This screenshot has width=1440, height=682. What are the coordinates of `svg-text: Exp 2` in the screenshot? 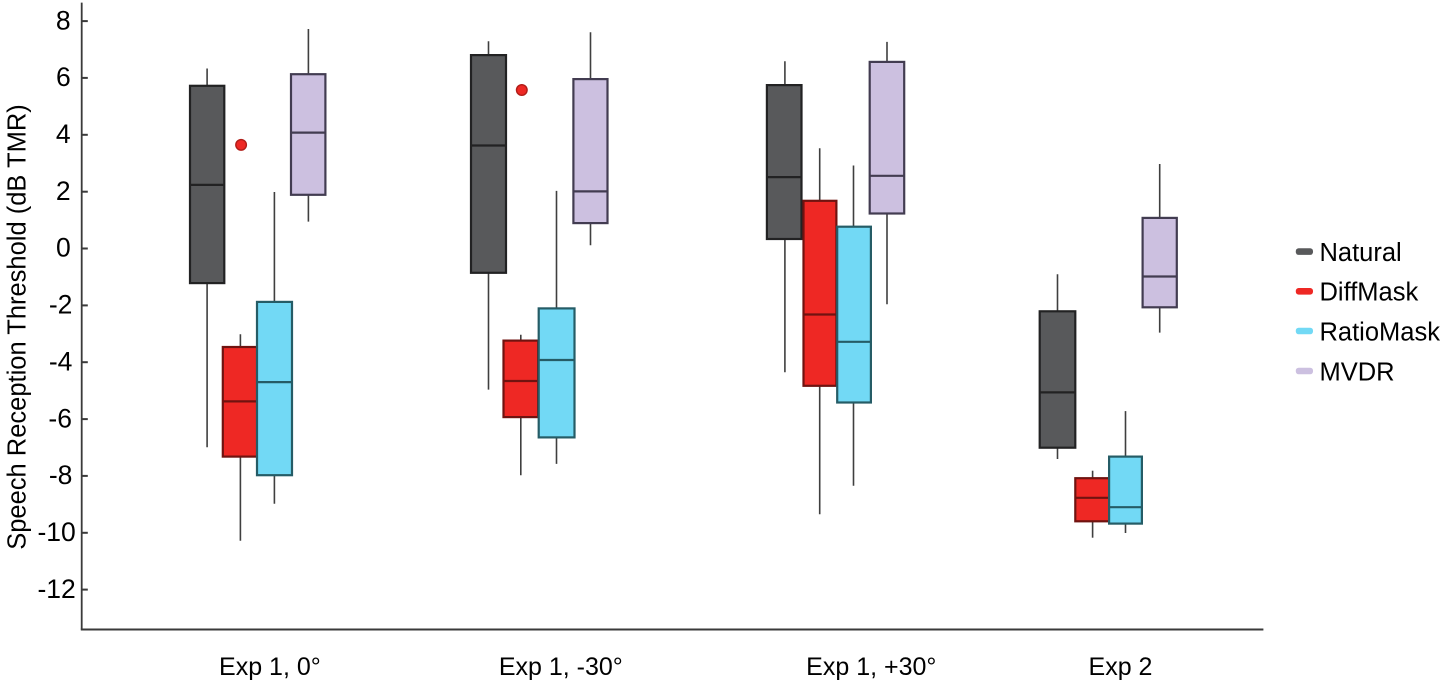 It's located at (1121, 667).